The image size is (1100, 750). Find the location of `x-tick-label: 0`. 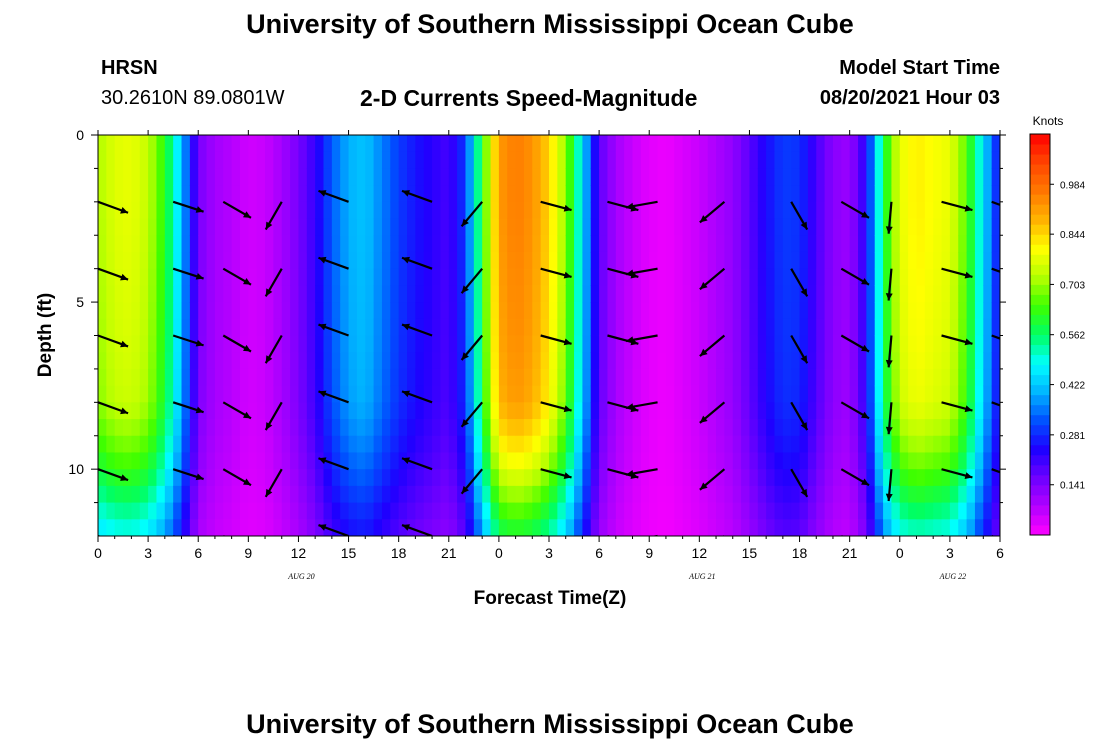

x-tick-label: 0 is located at coordinates (499, 553).